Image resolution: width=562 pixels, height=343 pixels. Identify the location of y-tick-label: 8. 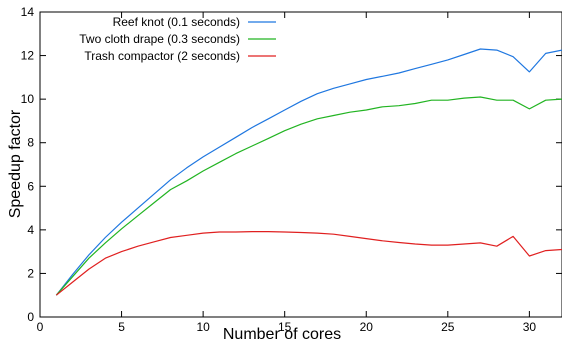
(30, 143).